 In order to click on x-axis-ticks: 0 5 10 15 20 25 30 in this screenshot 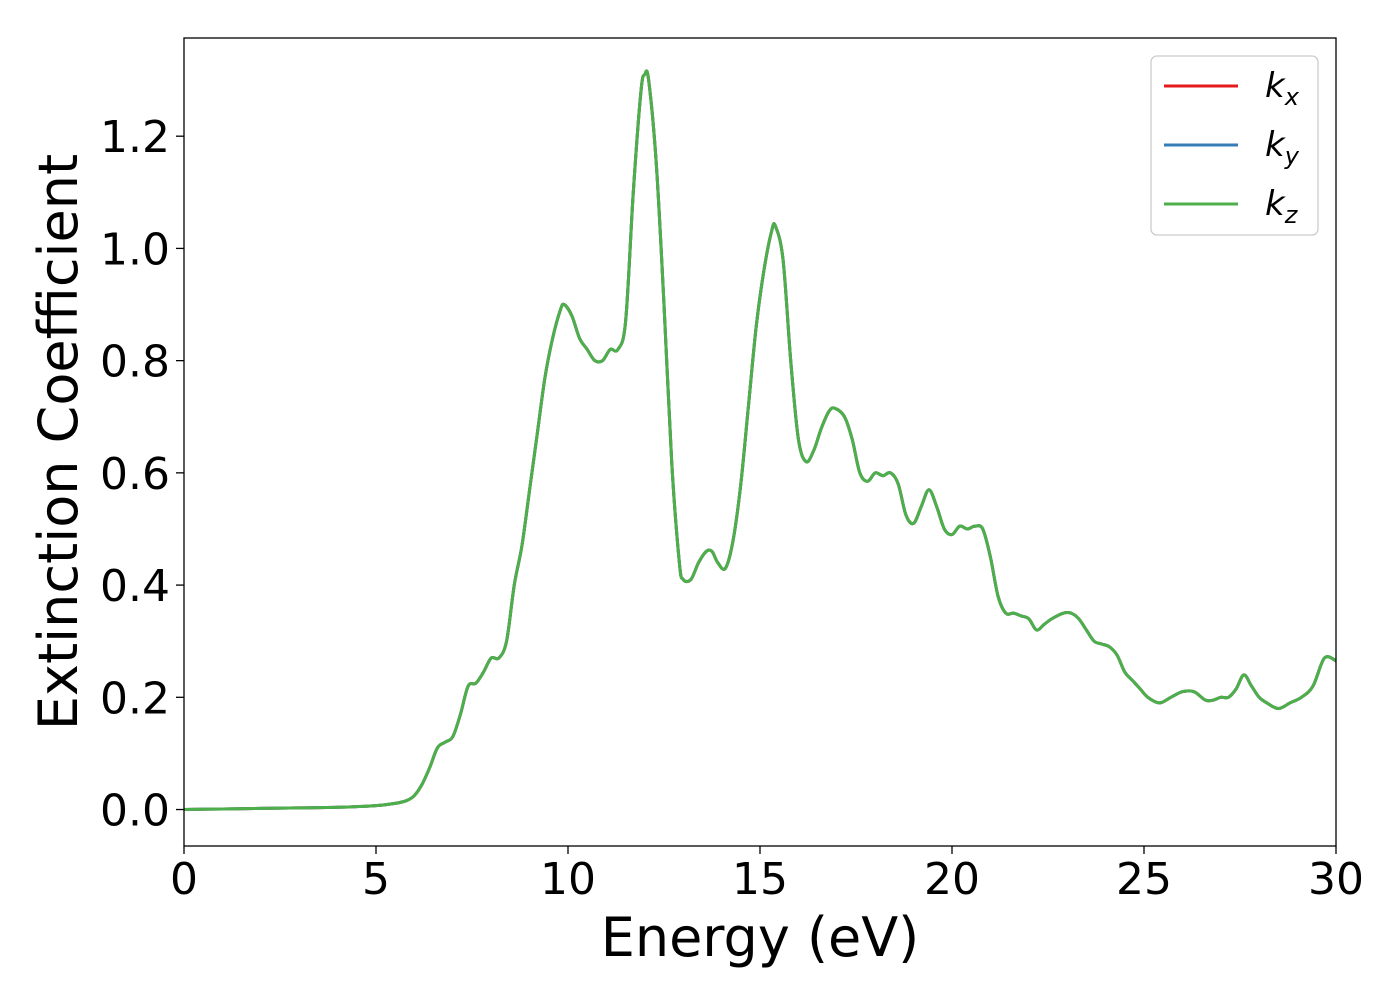, I will do `click(767, 875)`.